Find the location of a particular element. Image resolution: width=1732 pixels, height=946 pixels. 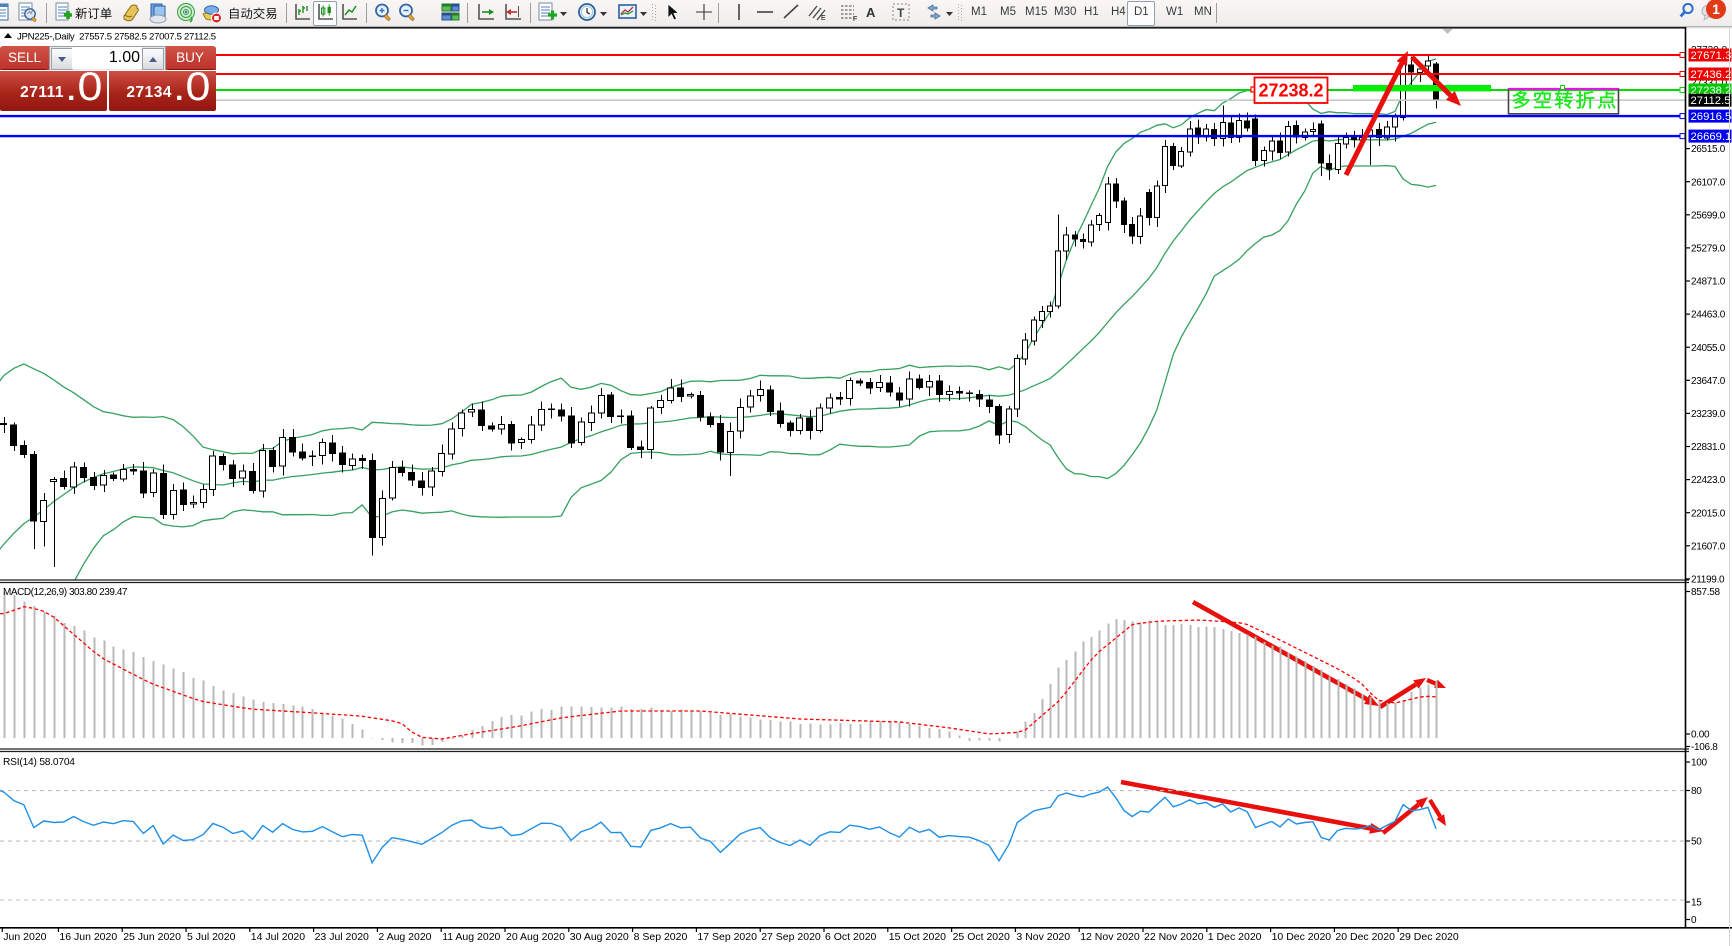

svg-text: 20 Aug 2020 is located at coordinates (535, 937).